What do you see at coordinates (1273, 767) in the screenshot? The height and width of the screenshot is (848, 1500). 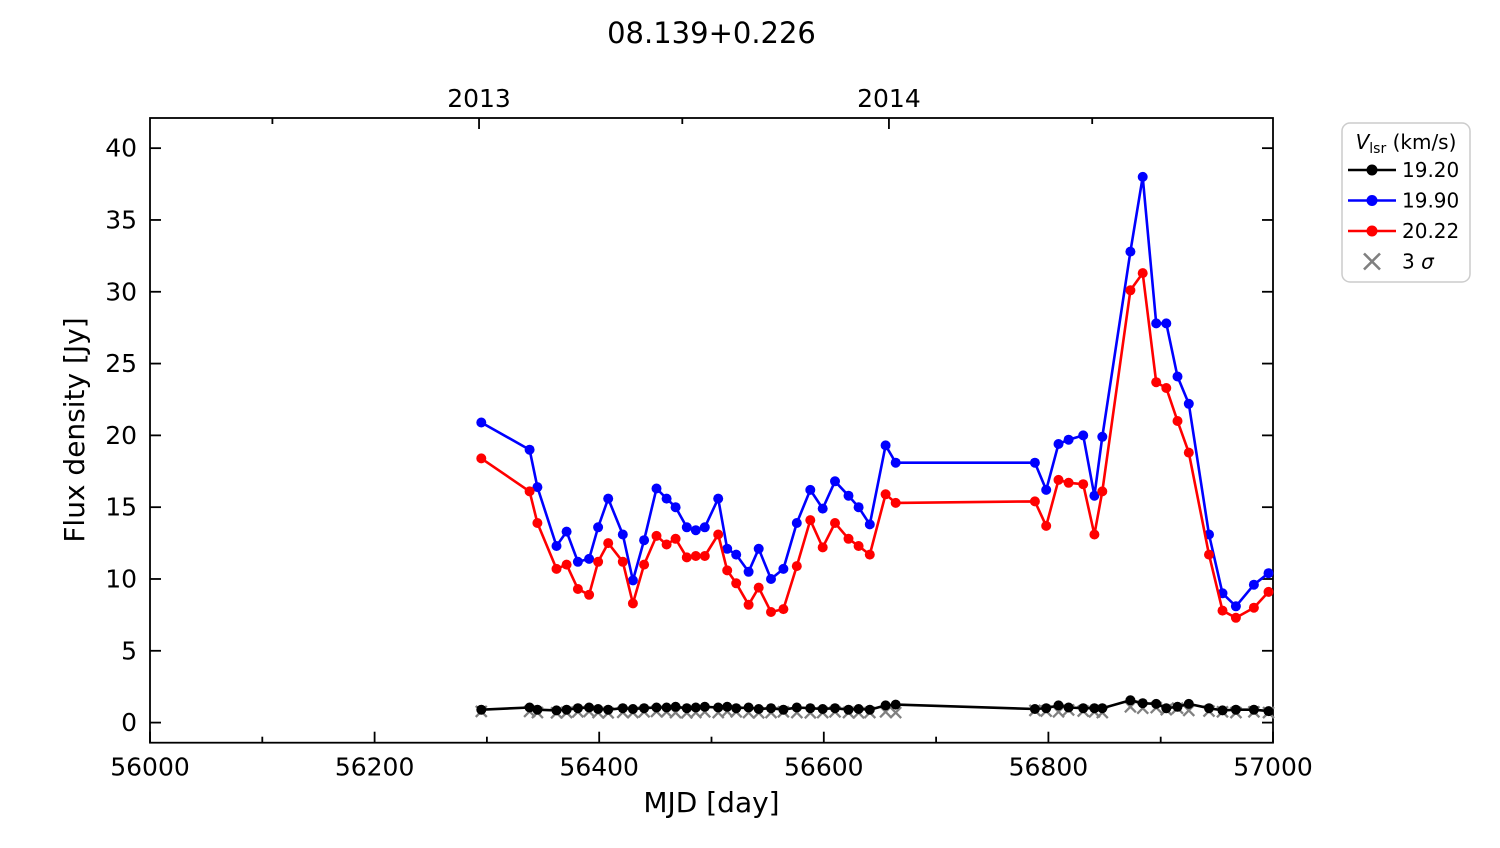 I see `x-tick-label: 57000` at bounding box center [1273, 767].